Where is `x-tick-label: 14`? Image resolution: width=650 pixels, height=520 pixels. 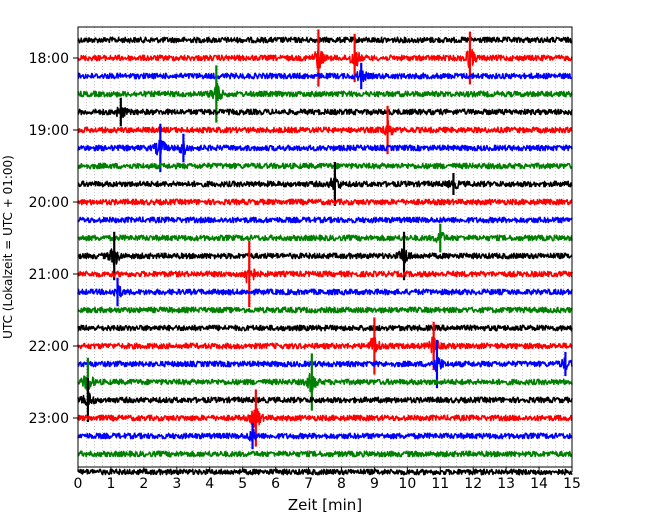 x-tick-label: 14 is located at coordinates (539, 484).